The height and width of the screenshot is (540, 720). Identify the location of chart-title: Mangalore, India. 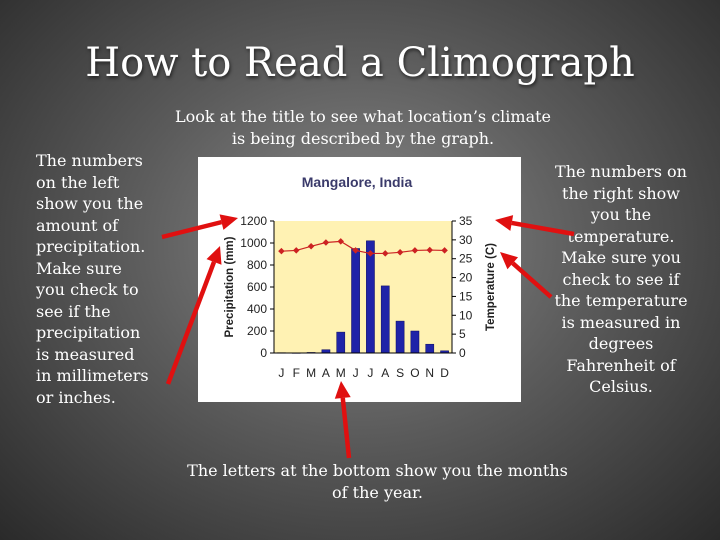
(357, 182).